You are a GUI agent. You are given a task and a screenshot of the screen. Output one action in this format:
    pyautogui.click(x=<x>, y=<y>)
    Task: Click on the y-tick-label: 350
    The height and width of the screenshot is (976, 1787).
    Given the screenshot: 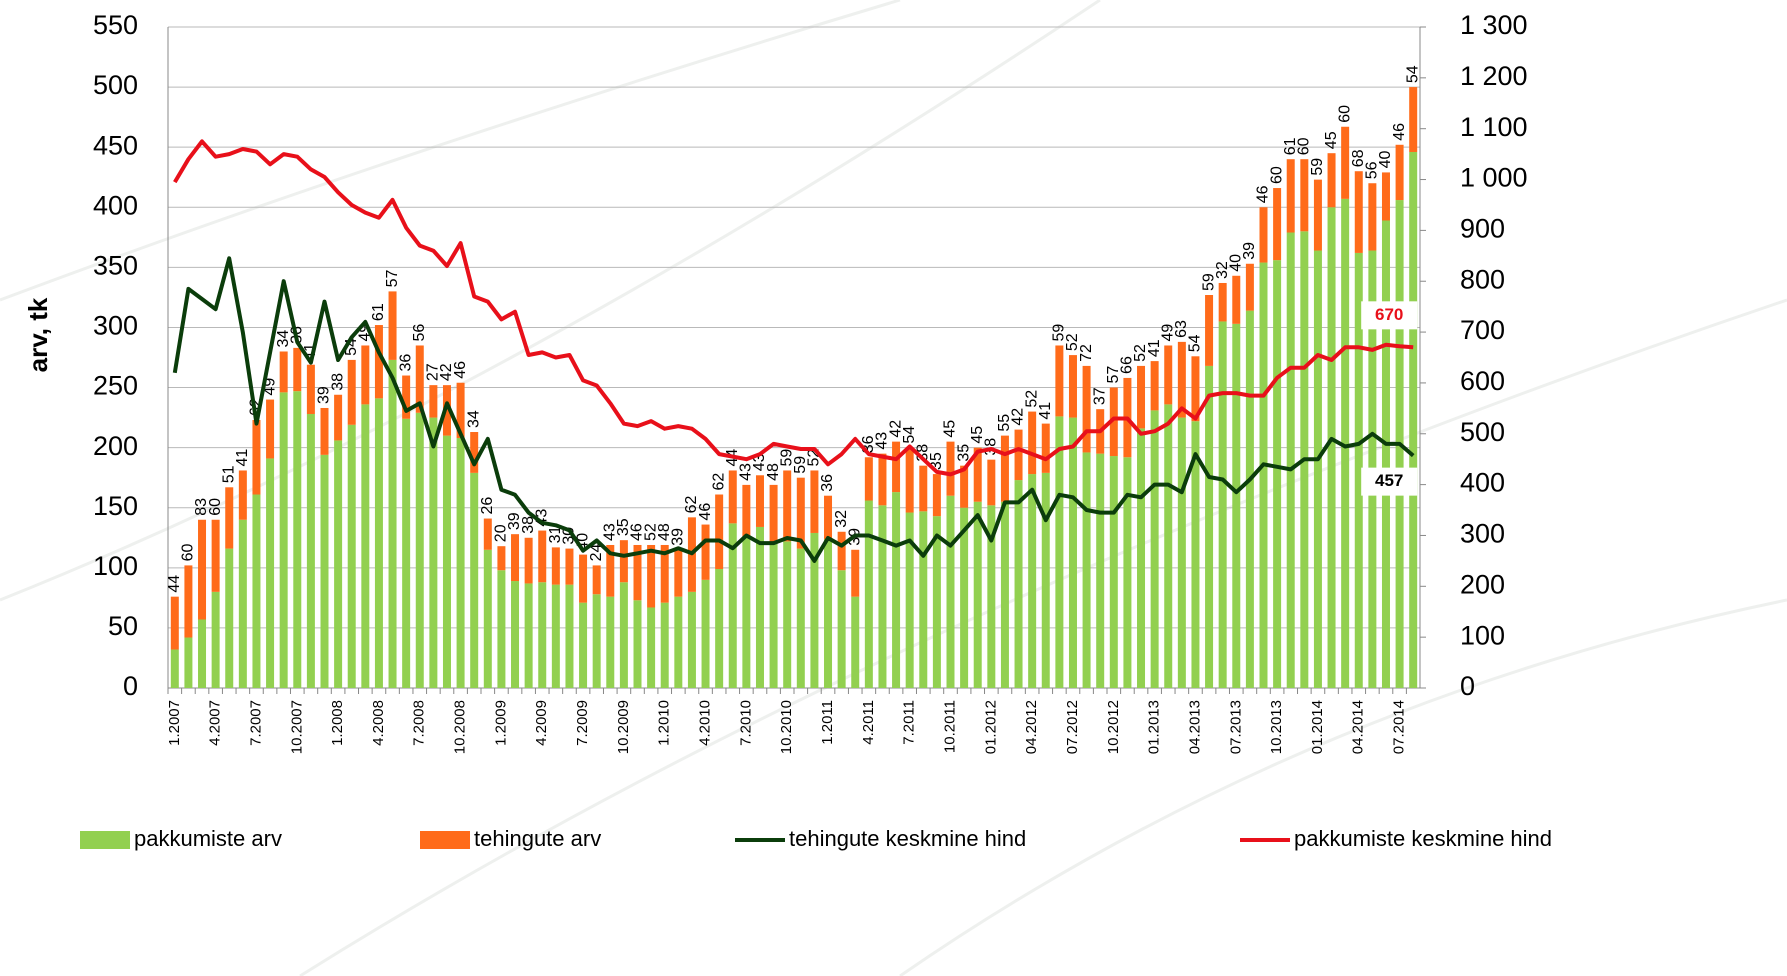 What is the action you would take?
    pyautogui.click(x=115, y=265)
    